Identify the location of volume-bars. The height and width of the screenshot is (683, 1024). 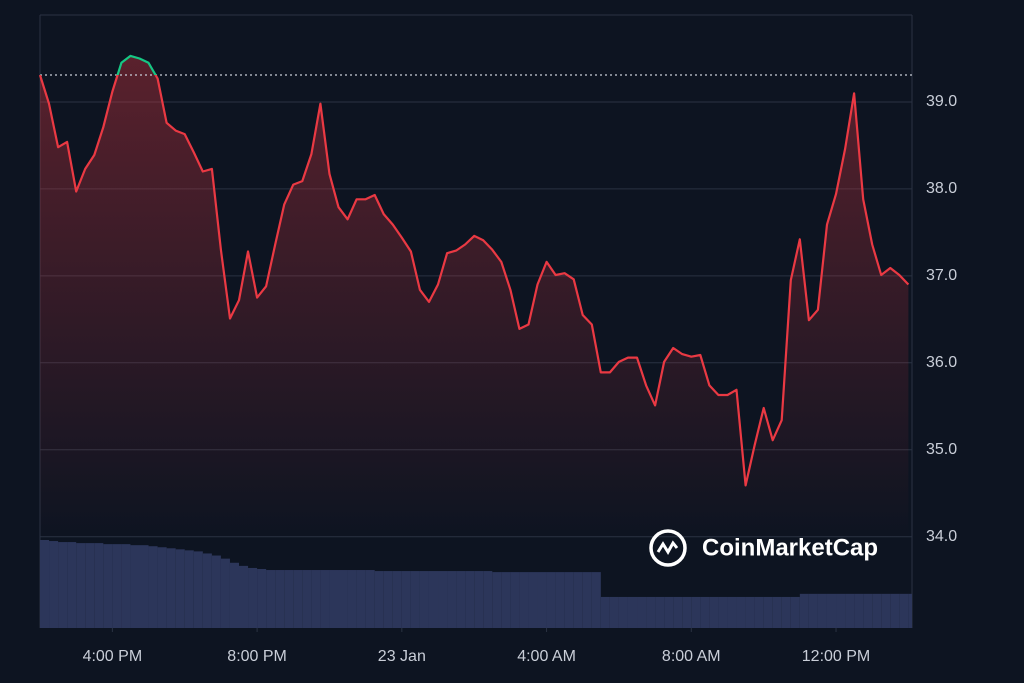
(476, 584).